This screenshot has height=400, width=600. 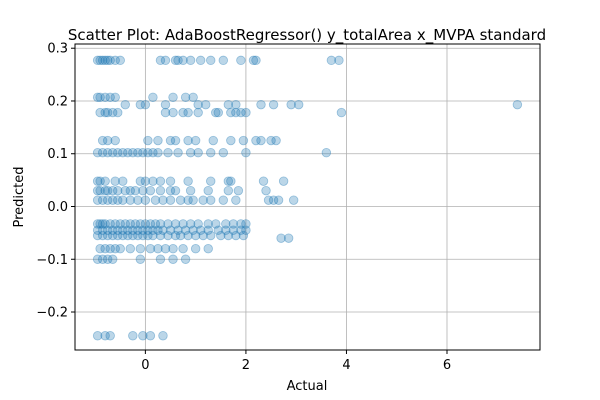 I want to click on y-tick-label: 0.1, so click(x=57, y=154).